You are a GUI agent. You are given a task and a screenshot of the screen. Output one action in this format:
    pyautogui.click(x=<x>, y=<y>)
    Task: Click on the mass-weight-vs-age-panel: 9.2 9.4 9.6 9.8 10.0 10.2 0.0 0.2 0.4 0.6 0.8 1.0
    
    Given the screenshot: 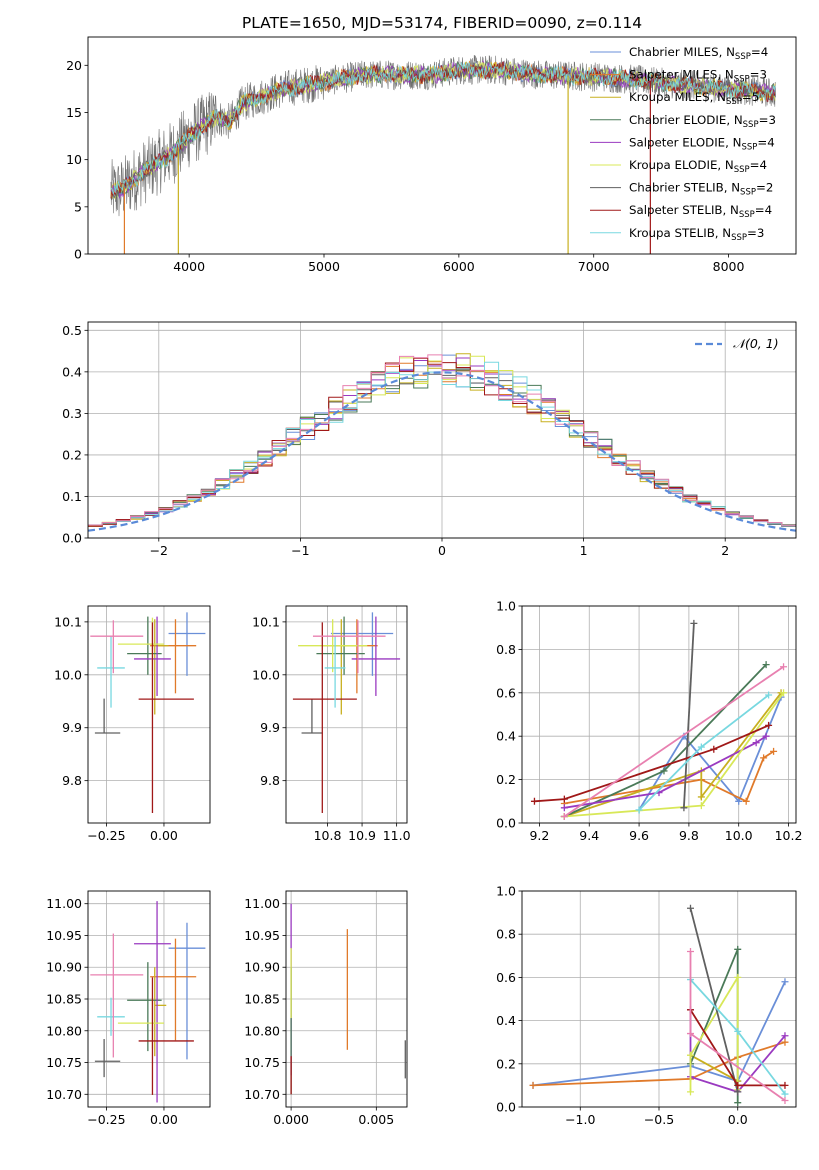 What is the action you would take?
    pyautogui.click(x=649, y=721)
    